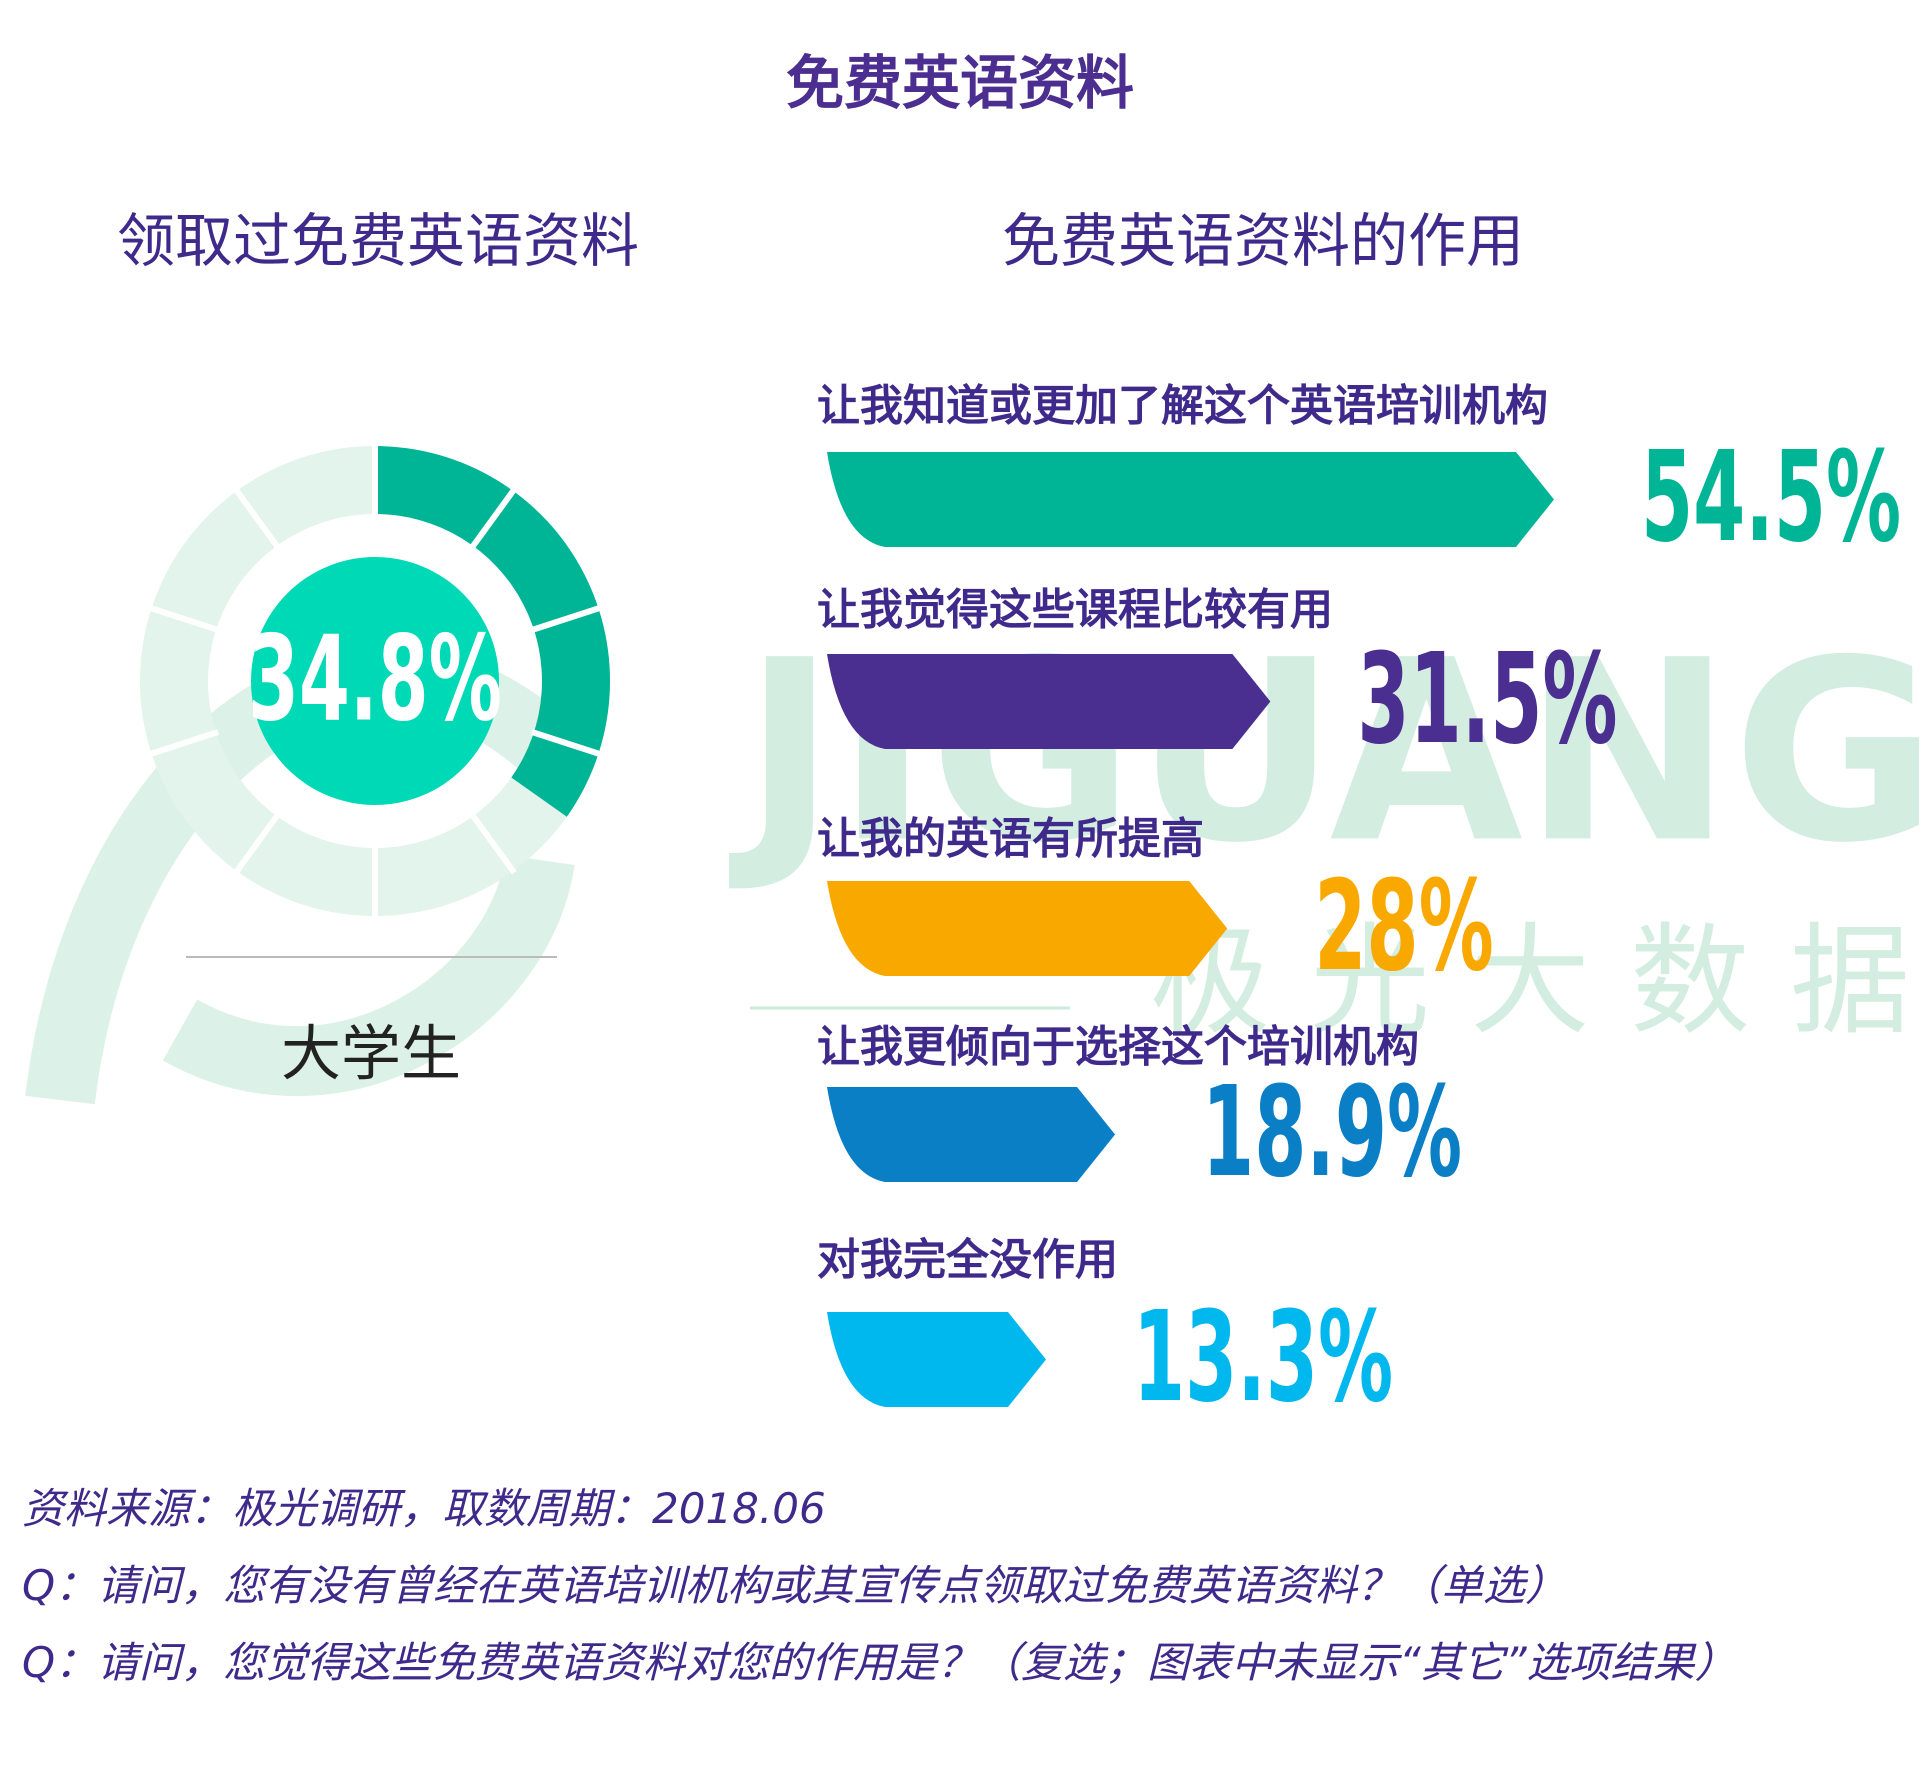 The image size is (1932, 1788). What do you see at coordinates (795, 1585) in the screenshot?
I see `note: Q：请问，您有没有曾经在英语培训机构或其宣传点领取过免费英语资料？（单选）` at bounding box center [795, 1585].